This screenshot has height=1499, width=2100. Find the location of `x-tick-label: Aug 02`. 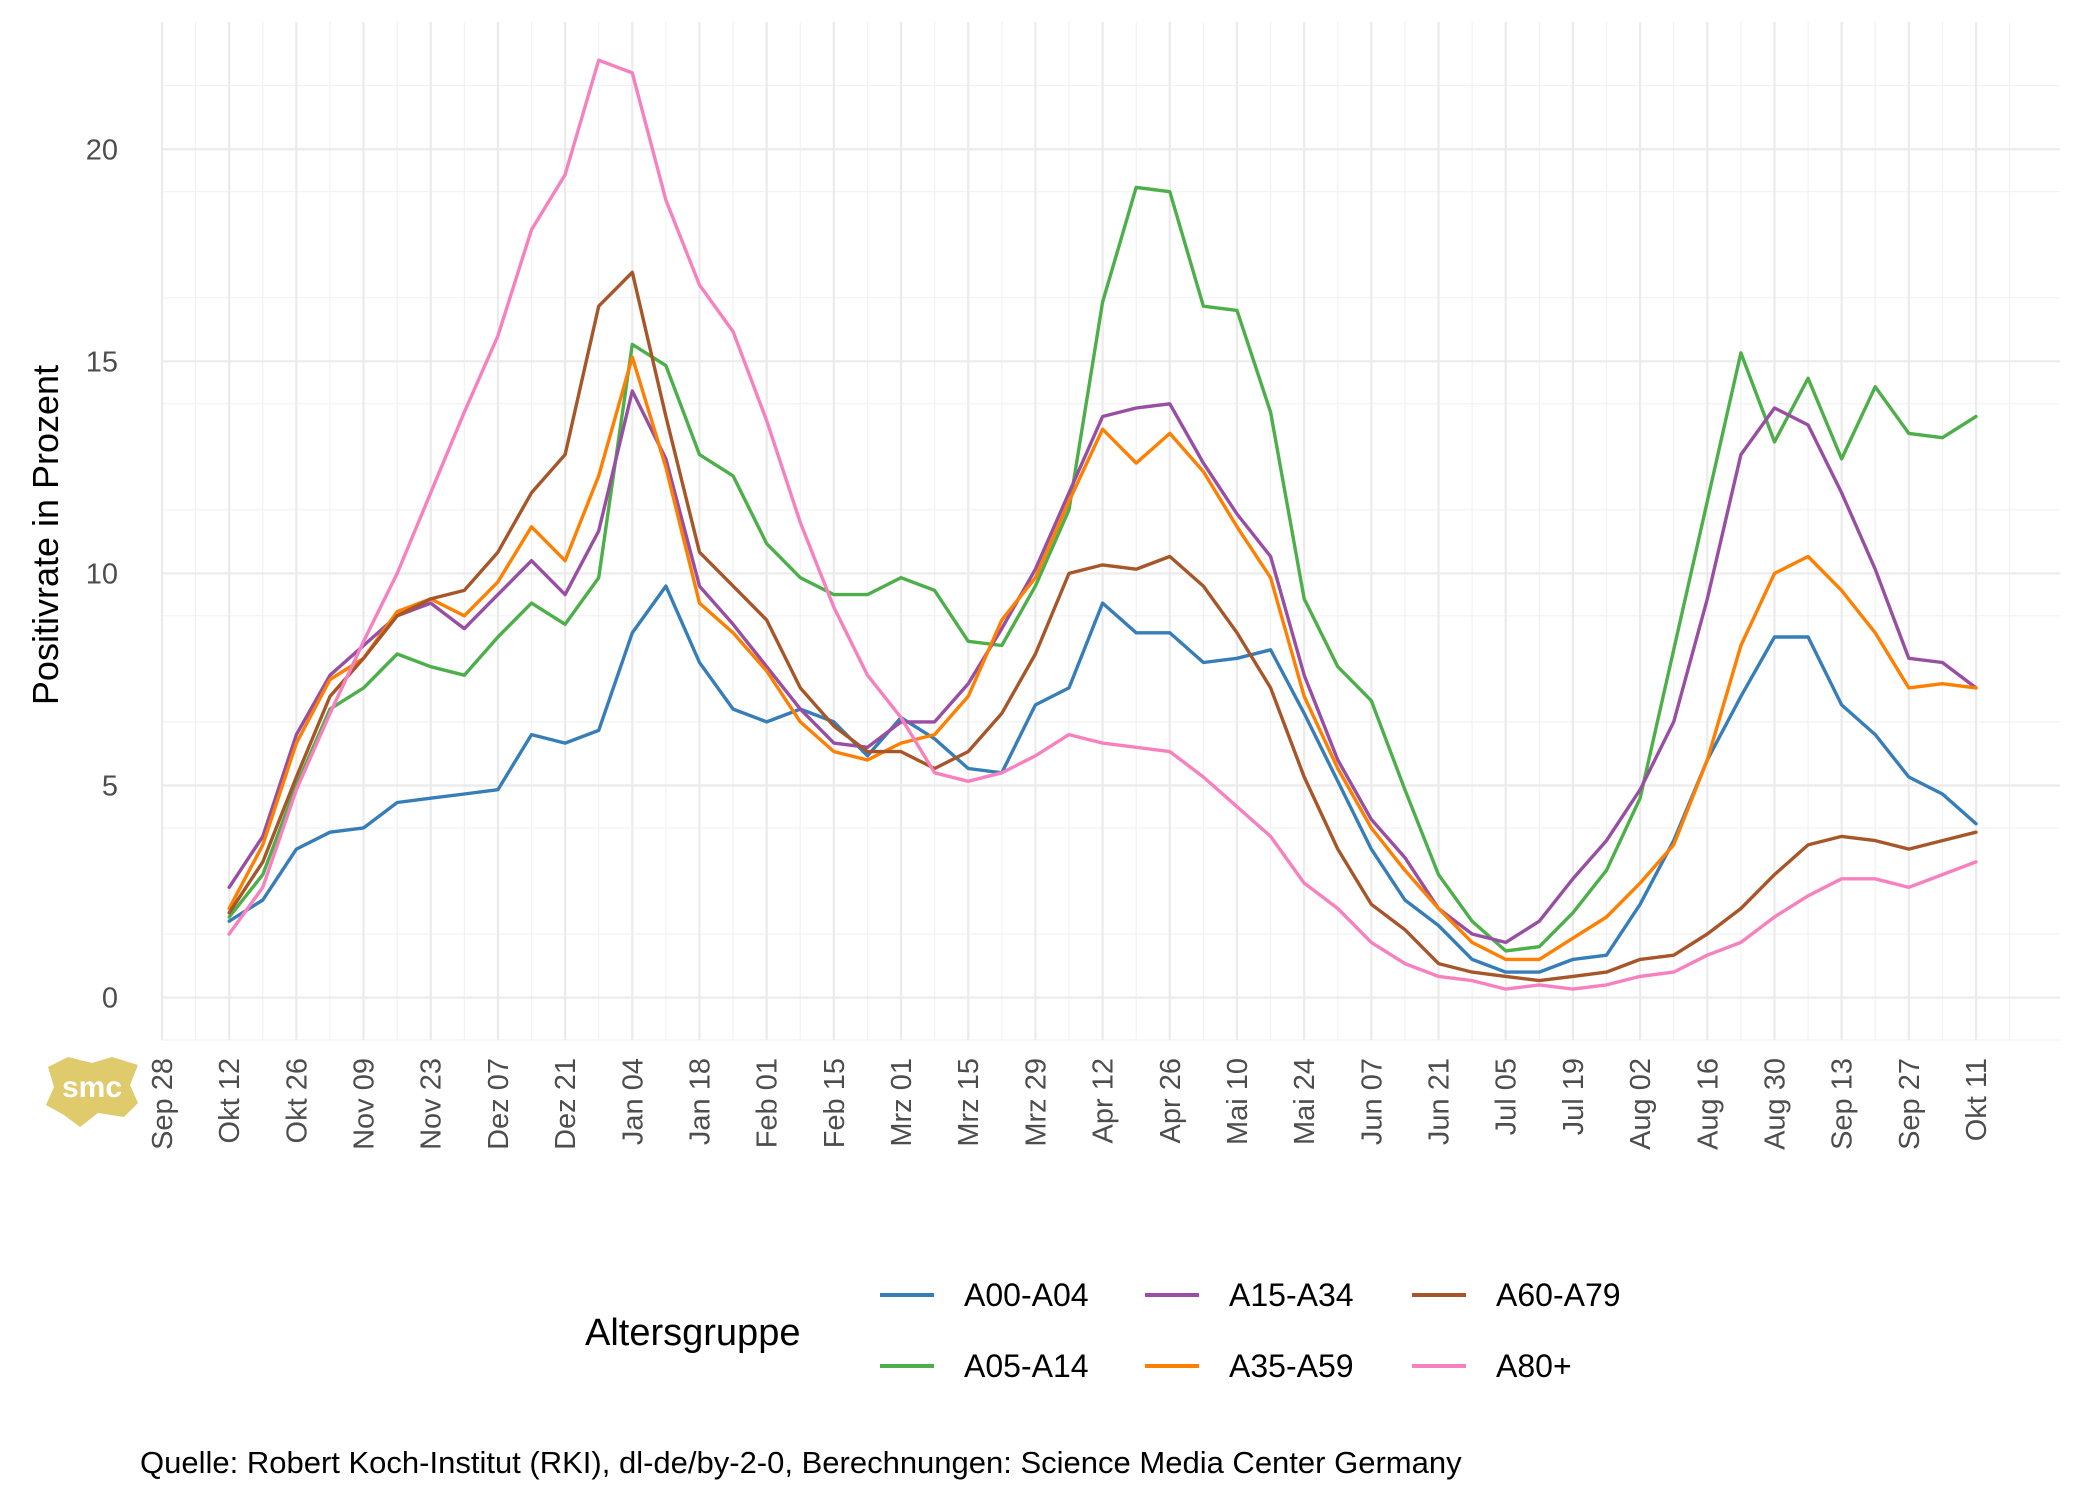

x-tick-label: Aug 02 is located at coordinates (1641, 1104).